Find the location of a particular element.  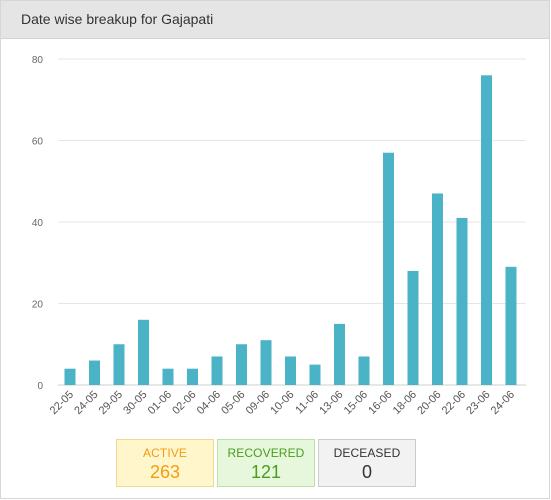

x-tick-label: 13-06 is located at coordinates (331, 403).